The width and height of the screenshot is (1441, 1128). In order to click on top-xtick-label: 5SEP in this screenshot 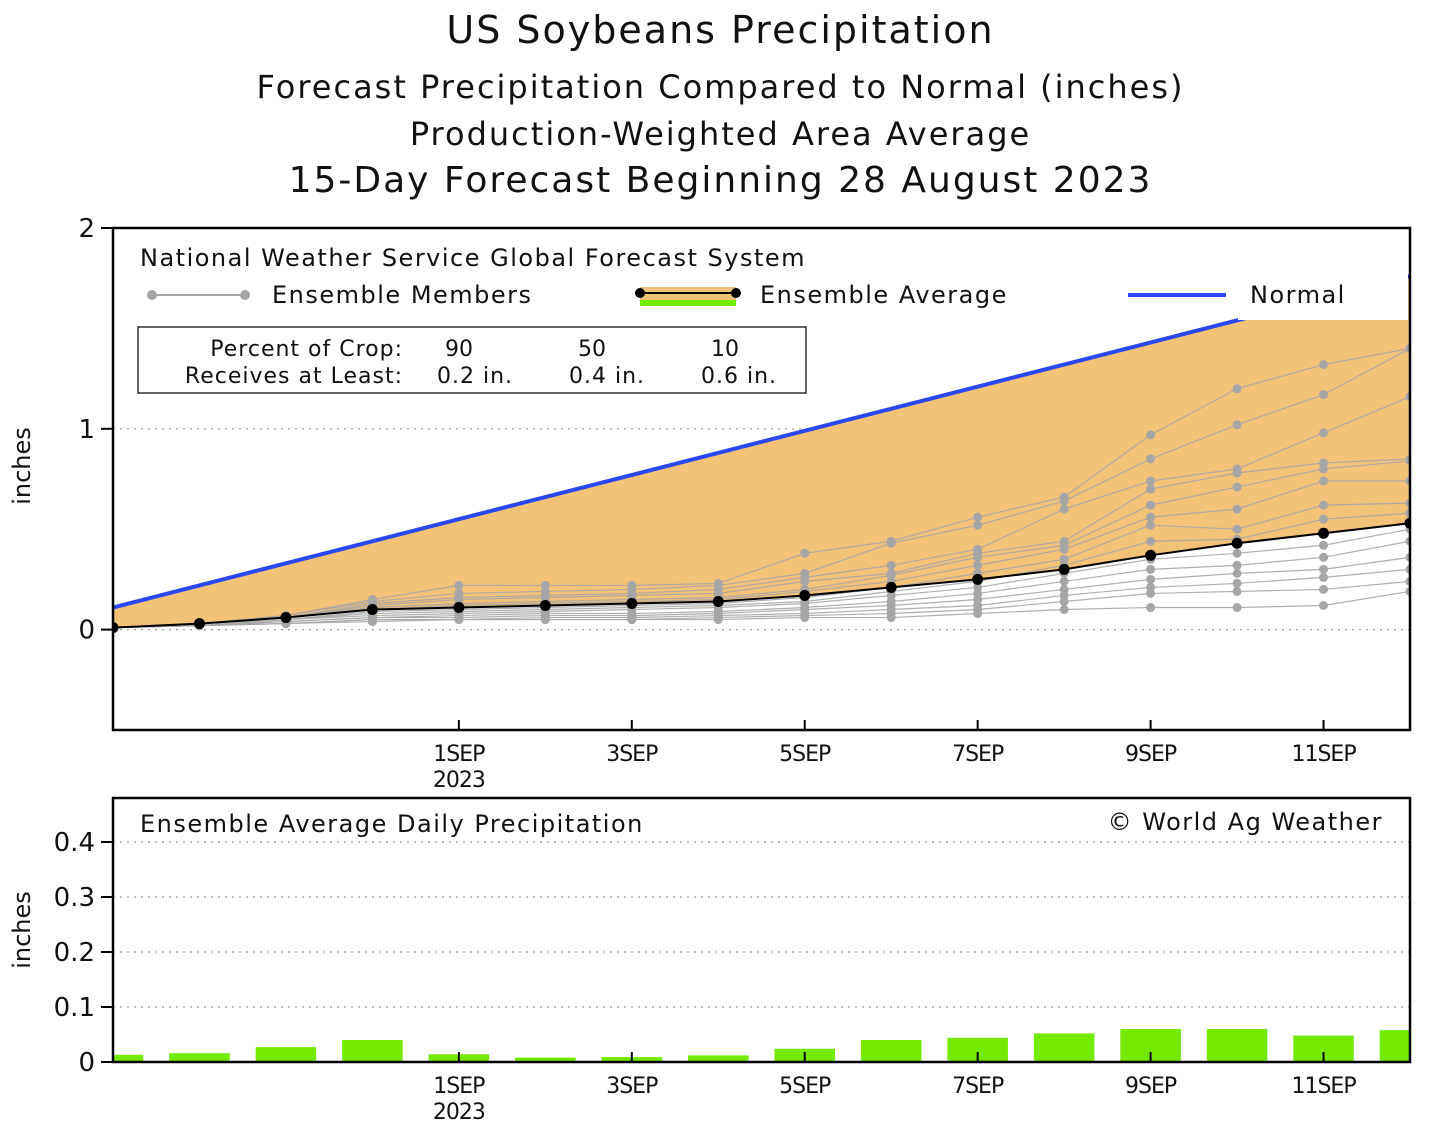, I will do `click(805, 754)`.